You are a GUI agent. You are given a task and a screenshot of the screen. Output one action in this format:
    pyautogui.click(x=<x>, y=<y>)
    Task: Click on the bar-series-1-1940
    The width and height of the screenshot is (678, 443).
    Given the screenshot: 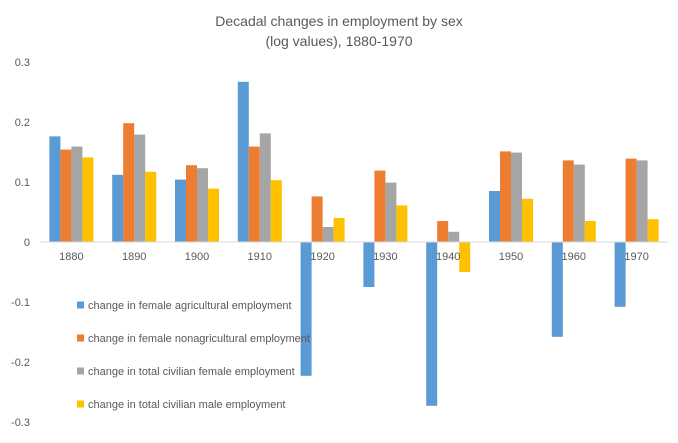 What is the action you would take?
    pyautogui.click(x=432, y=324)
    